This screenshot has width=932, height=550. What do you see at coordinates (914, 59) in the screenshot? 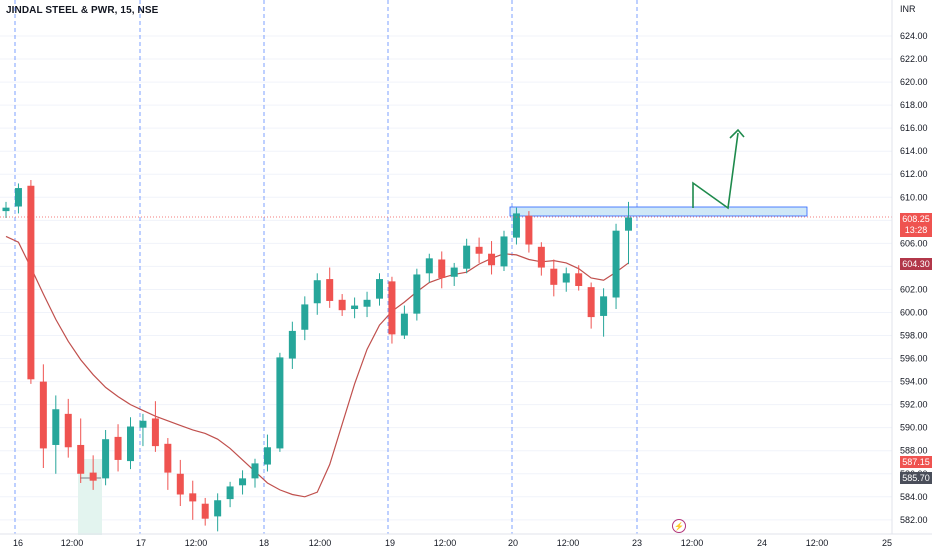
I see `price-tick-label: 622.00` at bounding box center [914, 59].